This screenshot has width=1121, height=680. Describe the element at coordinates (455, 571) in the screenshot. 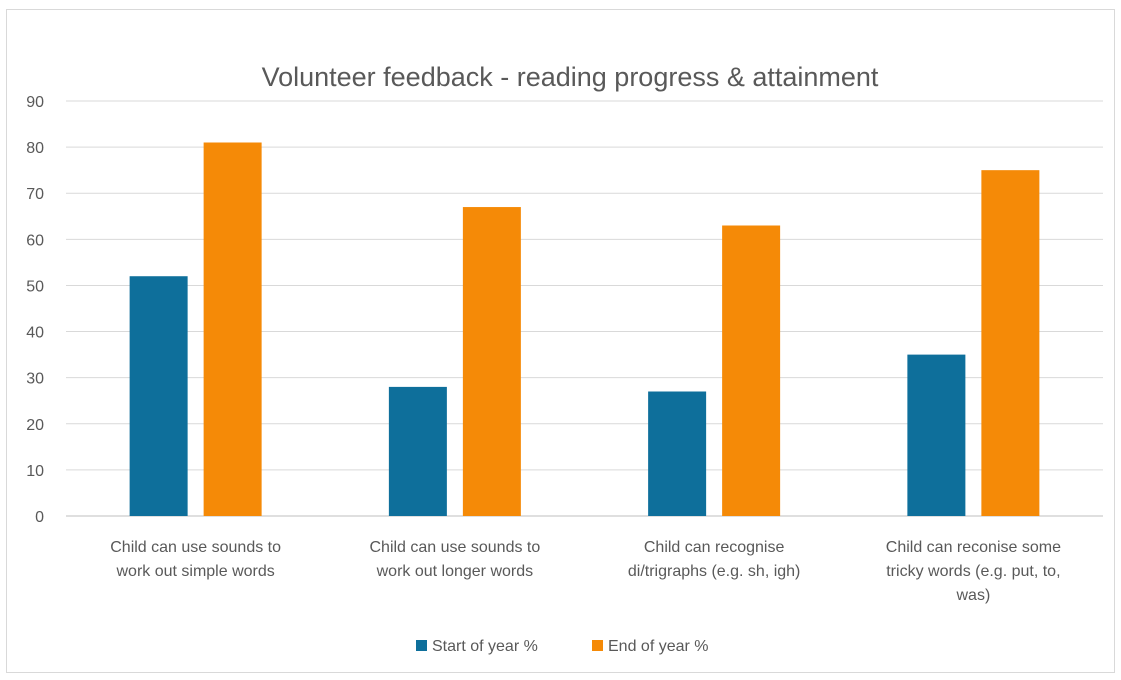

I see `category-label: work out longer words` at that location.